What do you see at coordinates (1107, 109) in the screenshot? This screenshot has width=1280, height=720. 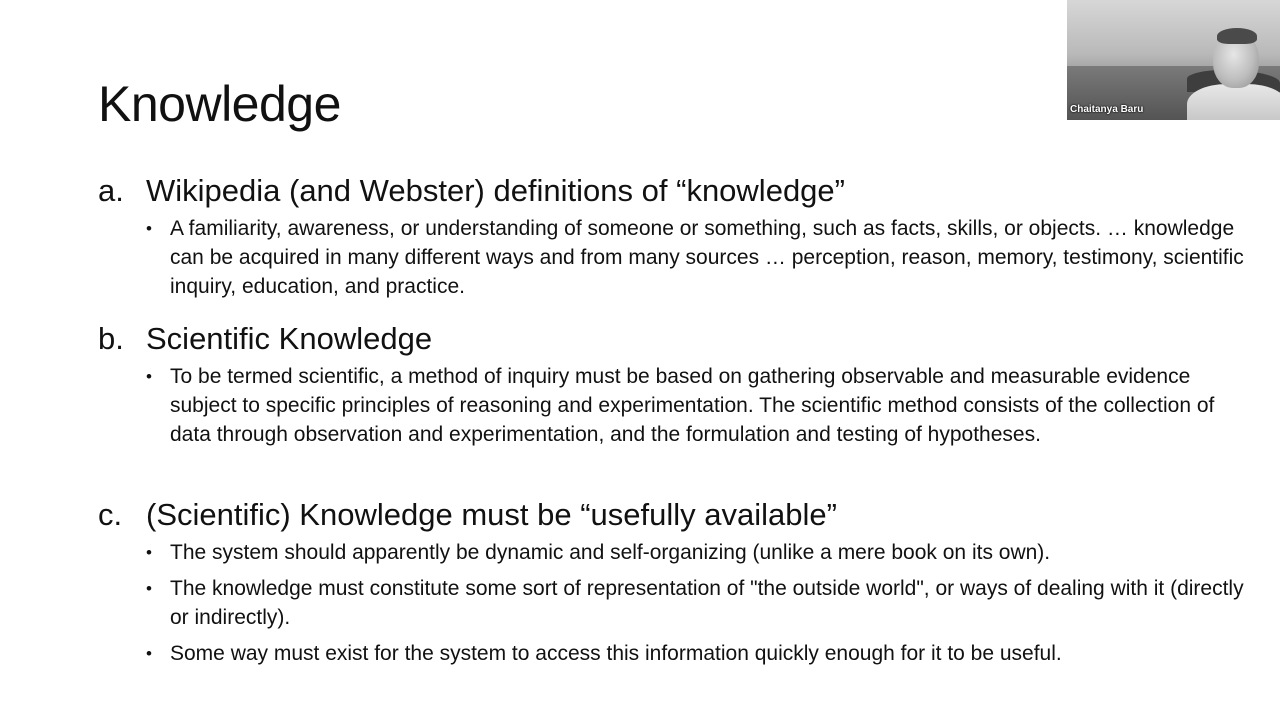 I see `participant-name-label: Chaitanya Baru` at bounding box center [1107, 109].